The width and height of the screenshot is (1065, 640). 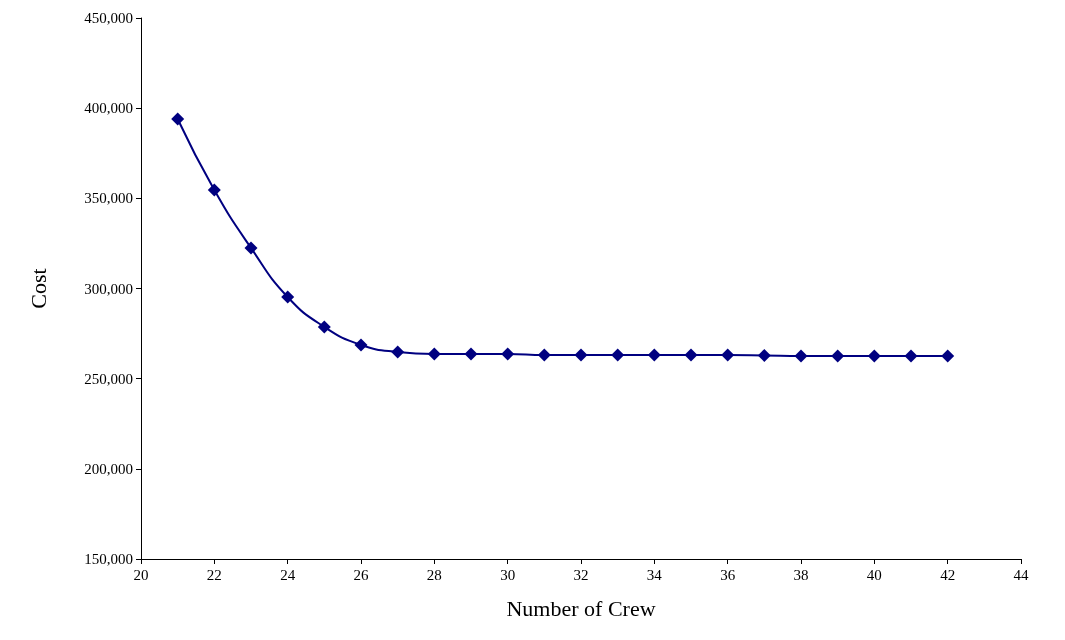 I want to click on x-tick-label: 32, so click(x=581, y=574).